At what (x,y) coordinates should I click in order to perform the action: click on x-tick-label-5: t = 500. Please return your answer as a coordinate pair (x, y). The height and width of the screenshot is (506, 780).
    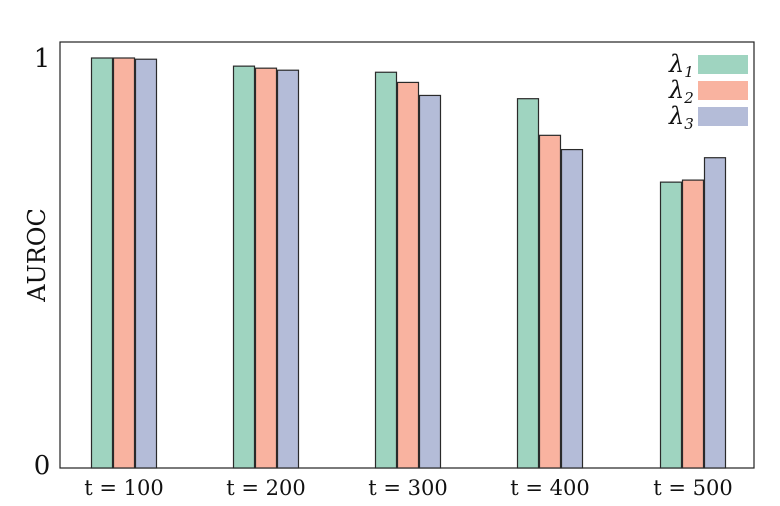
    Looking at the image, I should click on (692, 488).